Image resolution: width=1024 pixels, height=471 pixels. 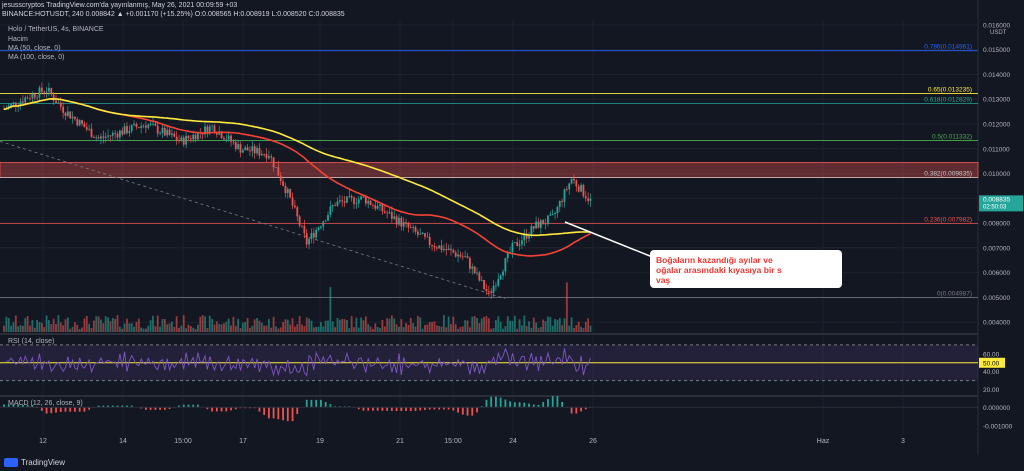 I want to click on price-tick-label: 0.015000, so click(x=996, y=50).